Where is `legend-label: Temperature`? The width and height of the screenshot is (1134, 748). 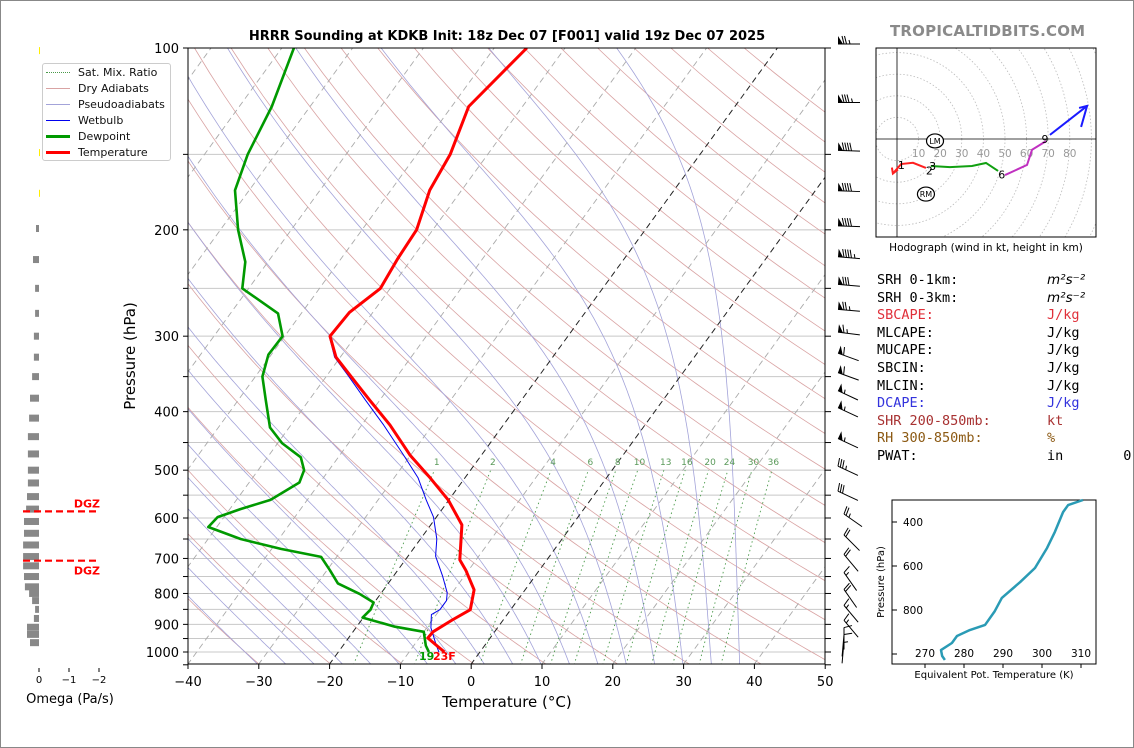
legend-label: Temperature is located at coordinates (113, 153).